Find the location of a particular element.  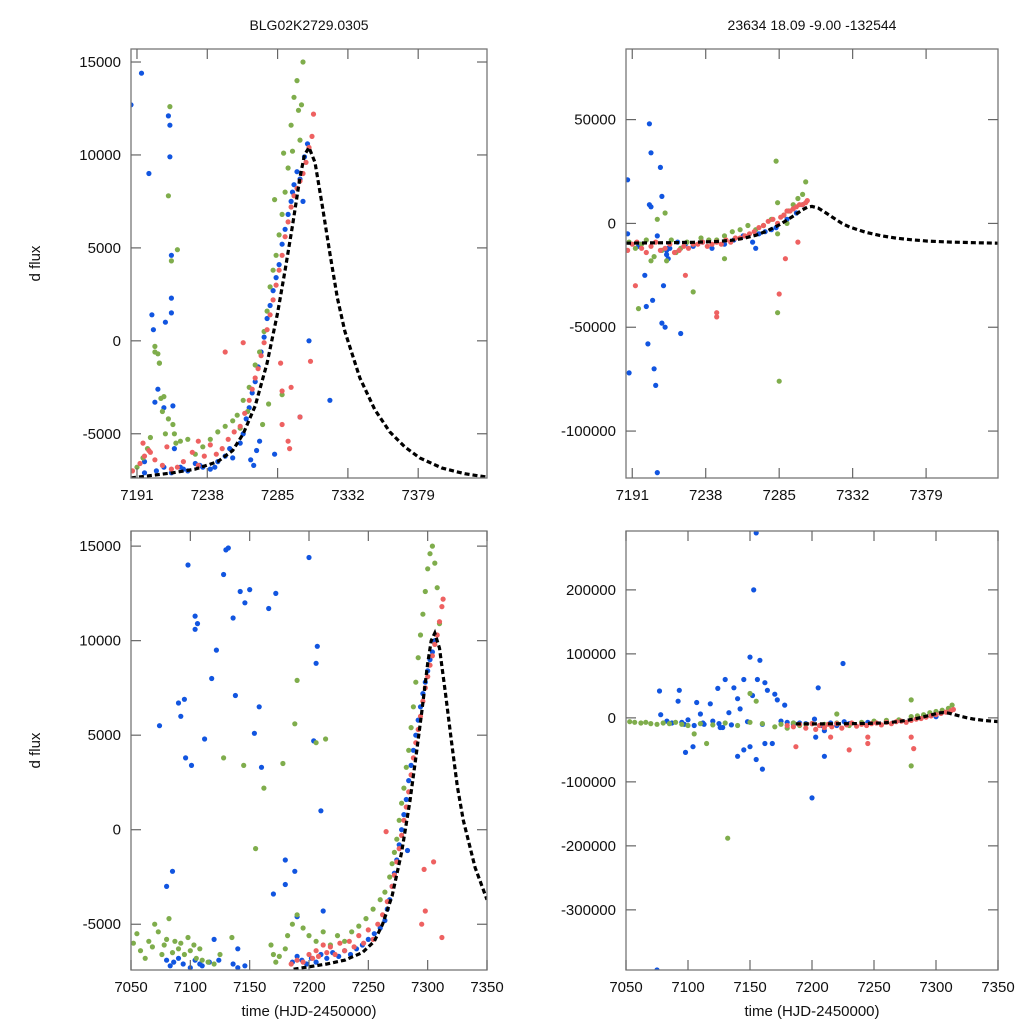

x-tick-label: 7250 is located at coordinates (873, 987).